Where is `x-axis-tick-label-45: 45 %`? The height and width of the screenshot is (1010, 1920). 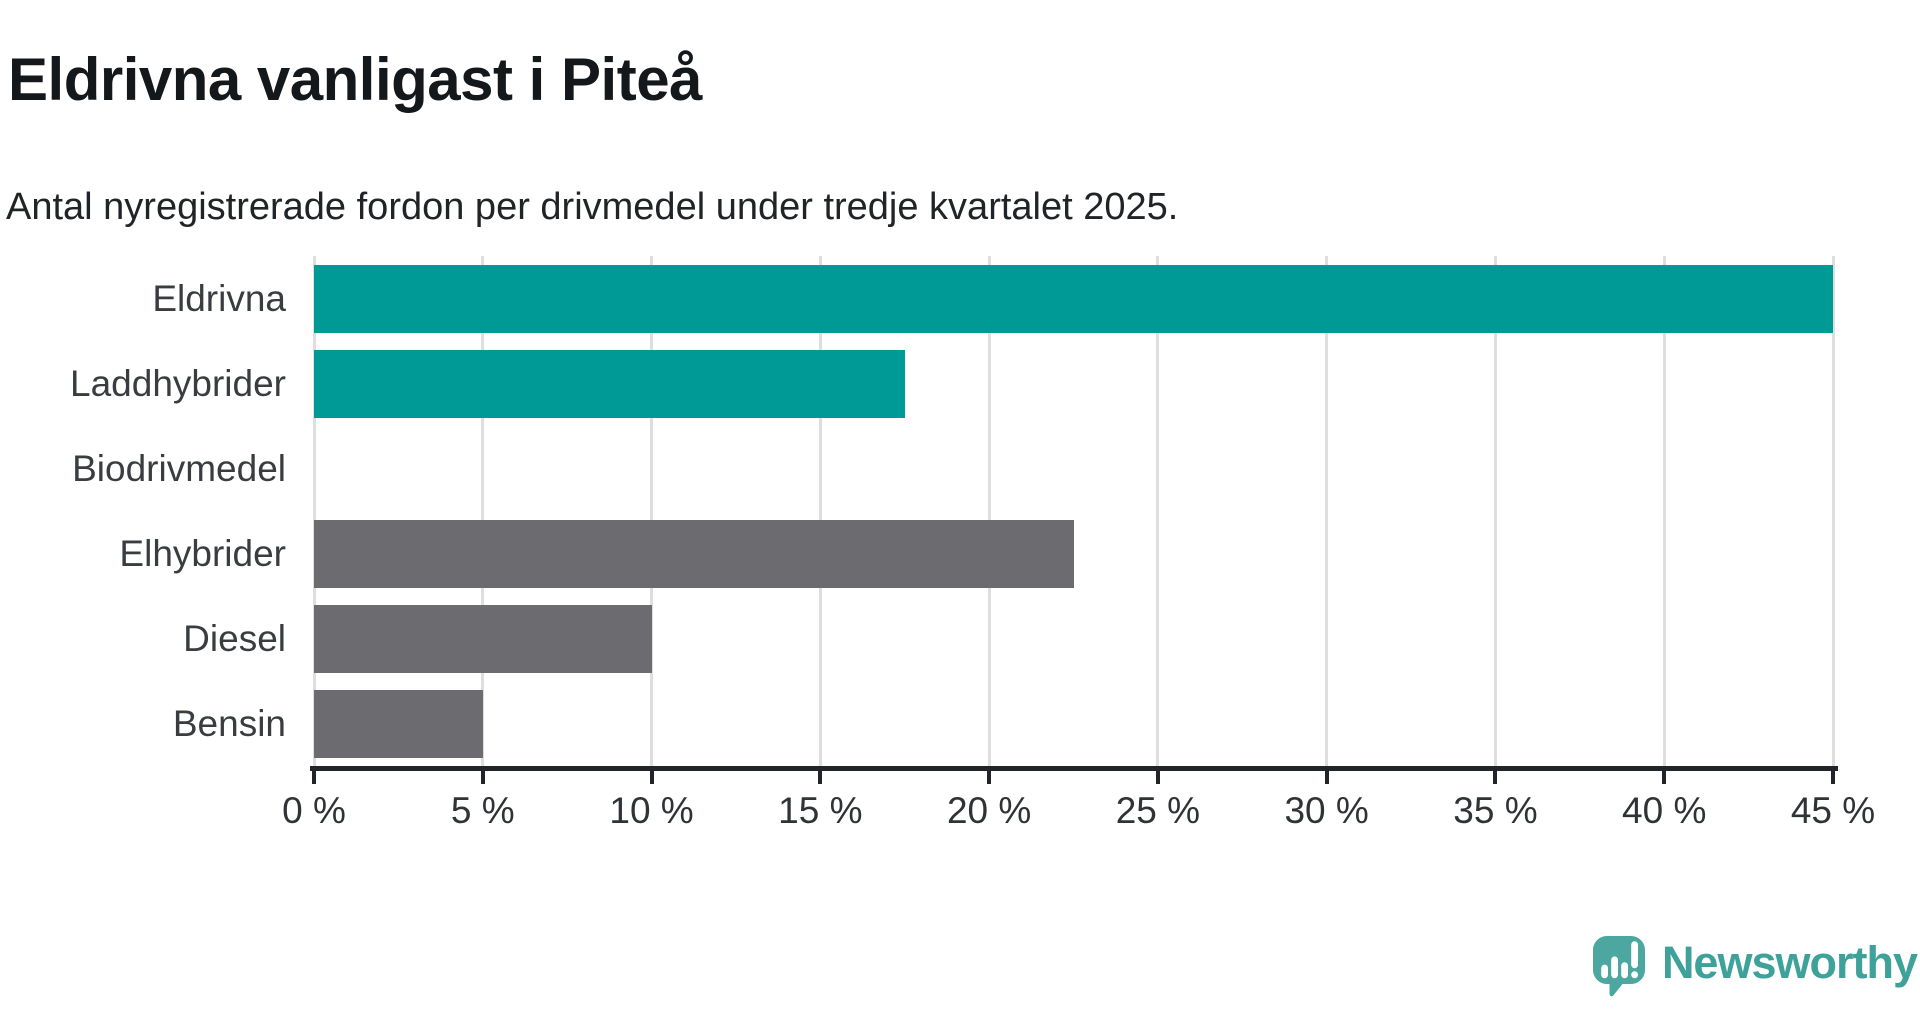
x-axis-tick-label-45: 45 % is located at coordinates (1833, 810).